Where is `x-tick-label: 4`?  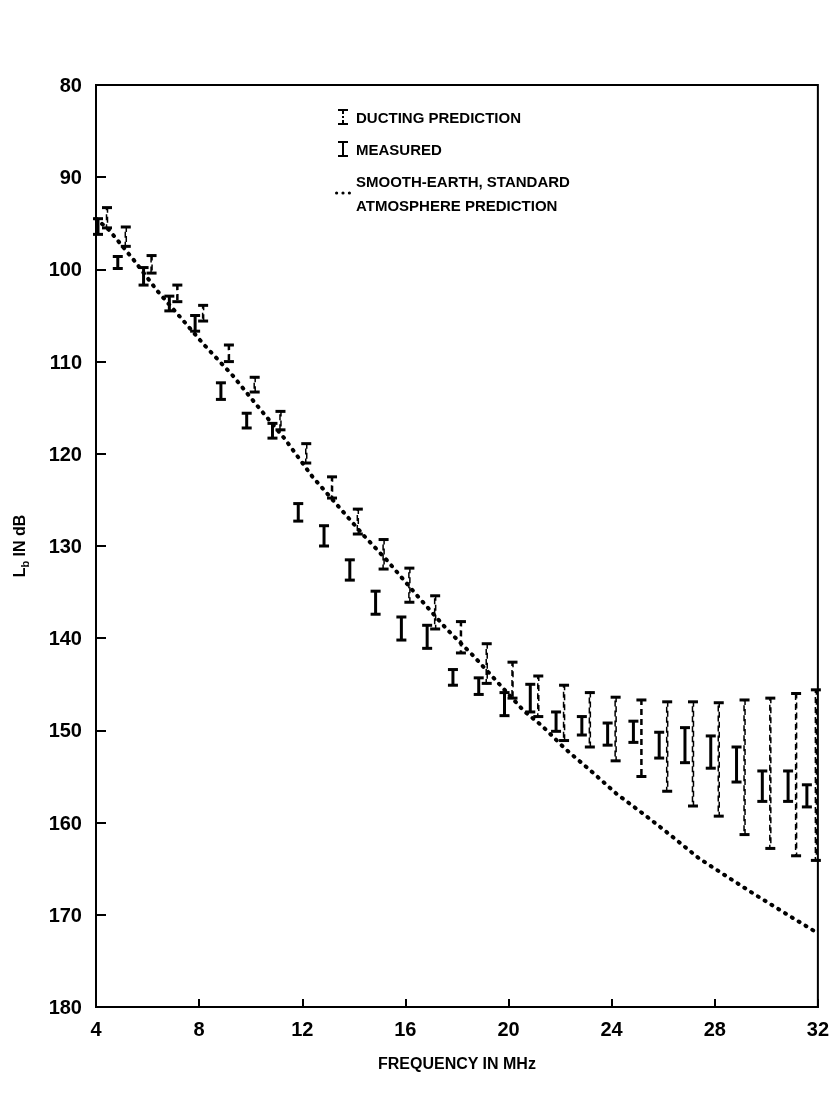
x-tick-label: 4 is located at coordinates (96, 1029).